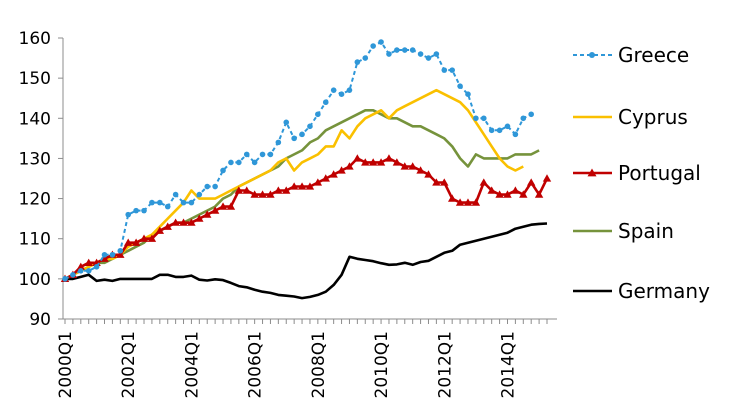  What do you see at coordinates (319, 364) in the screenshot?
I see `x-tick-label: 2008Q1` at bounding box center [319, 364].